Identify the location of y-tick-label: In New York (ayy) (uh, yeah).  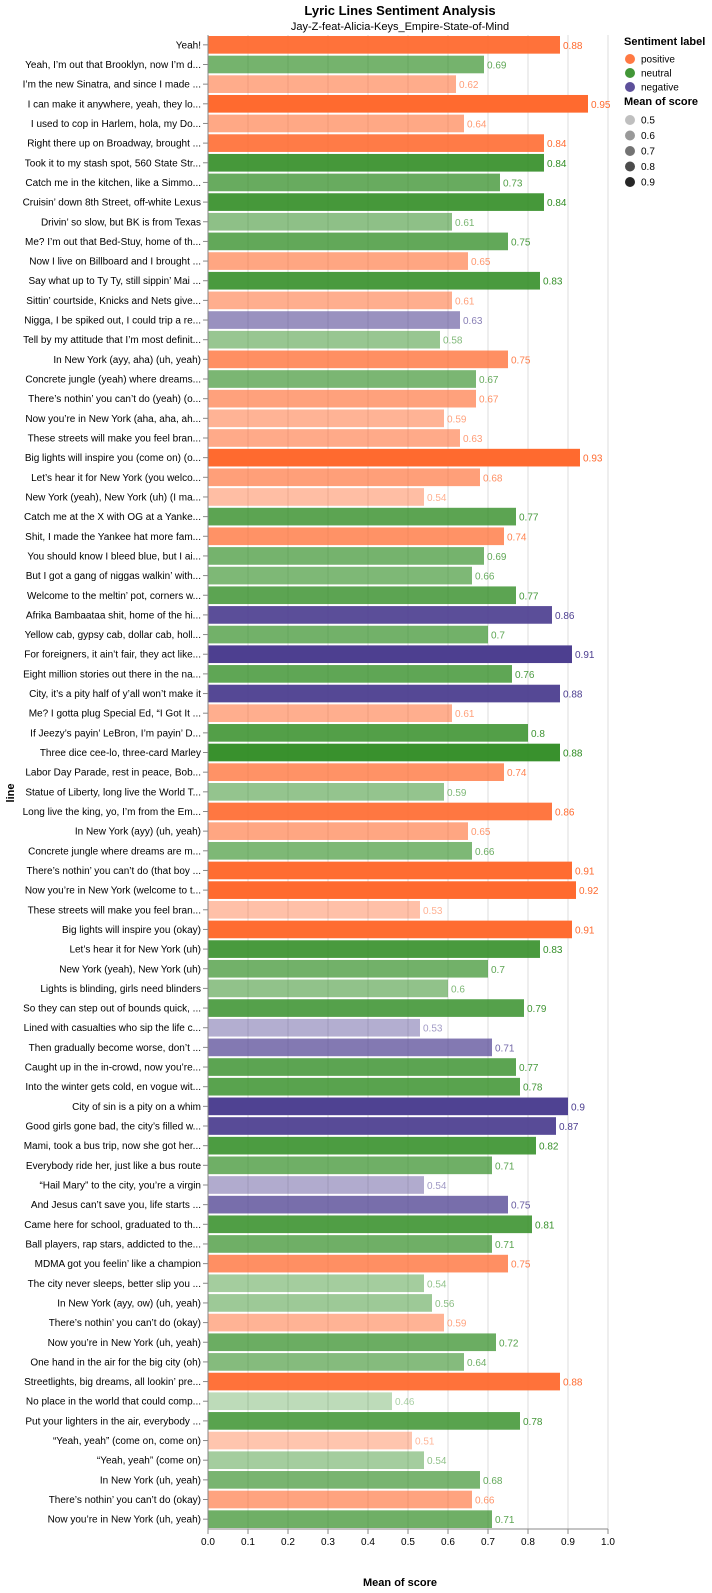
(138, 832).